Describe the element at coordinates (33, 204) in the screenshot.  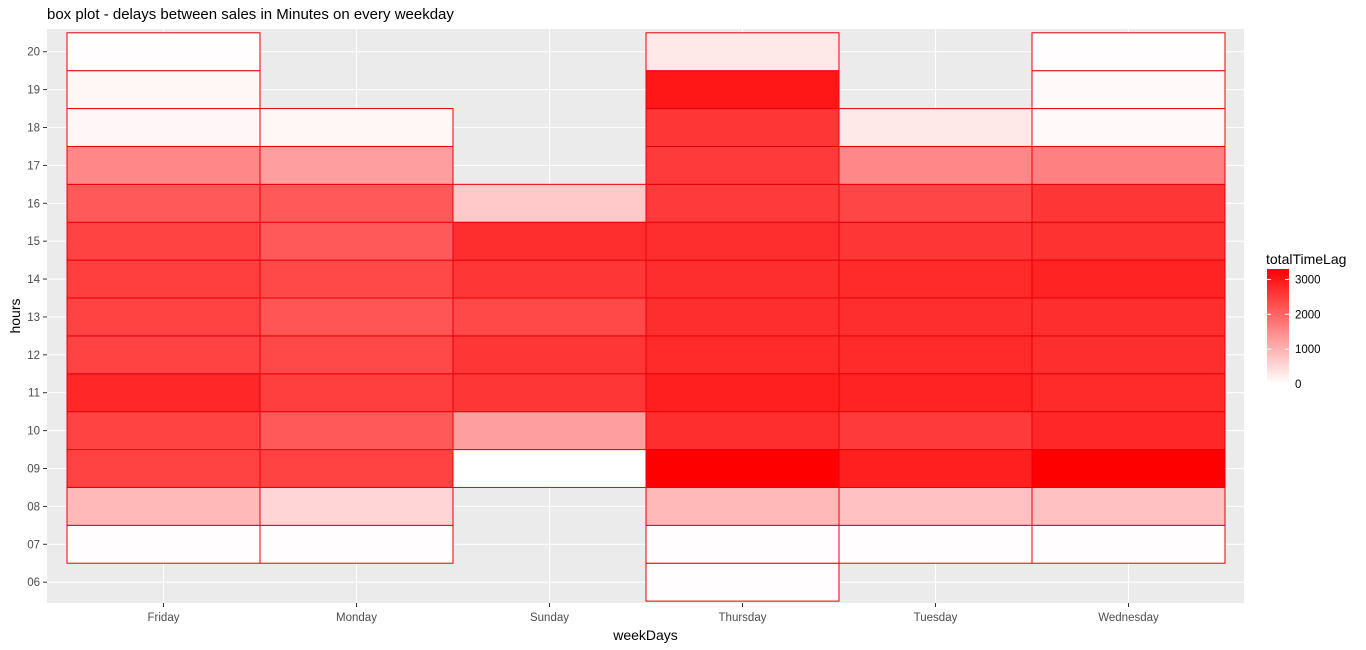
I see `y-tick-label: 16` at that location.